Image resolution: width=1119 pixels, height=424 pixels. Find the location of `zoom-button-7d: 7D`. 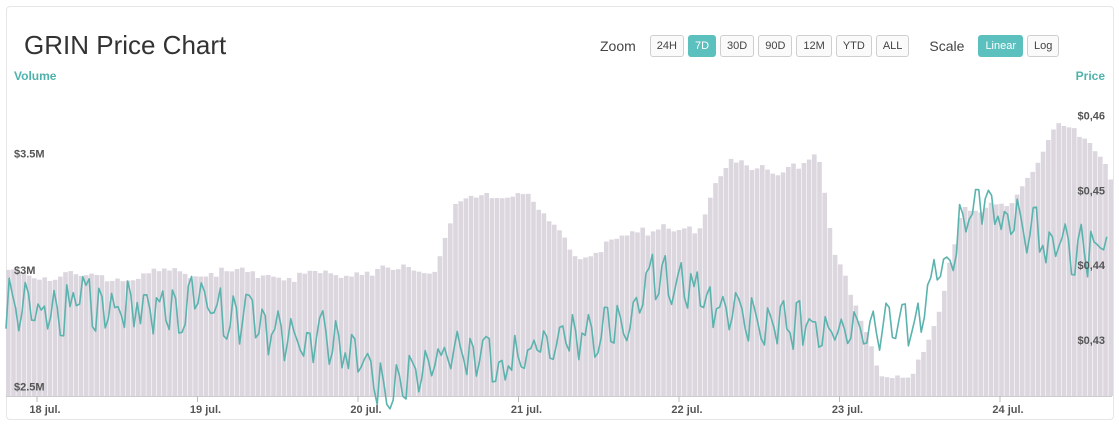

zoom-button-7d: 7D is located at coordinates (702, 46).